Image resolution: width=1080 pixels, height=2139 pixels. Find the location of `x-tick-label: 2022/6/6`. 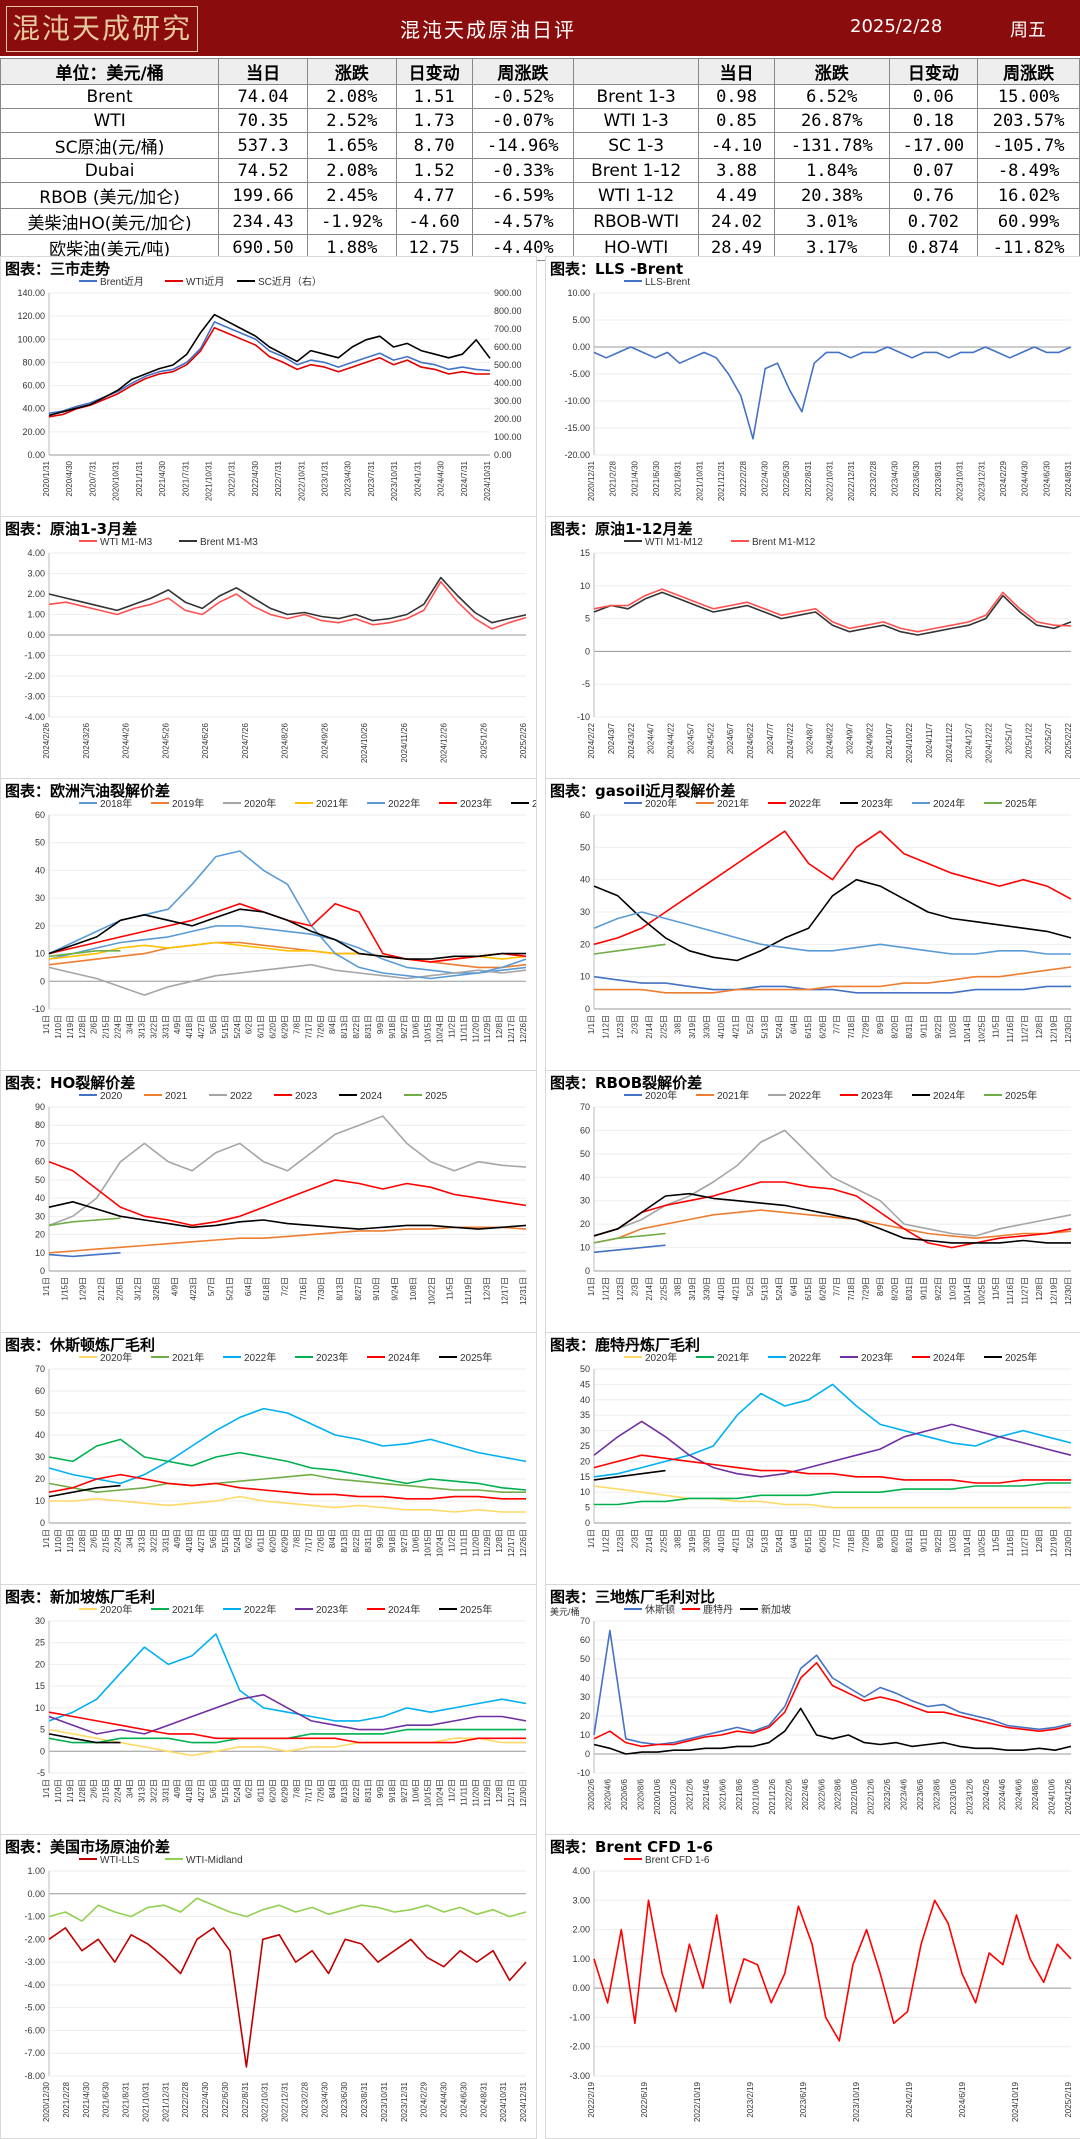

x-tick-label: 2022/6/6 is located at coordinates (821, 1794).